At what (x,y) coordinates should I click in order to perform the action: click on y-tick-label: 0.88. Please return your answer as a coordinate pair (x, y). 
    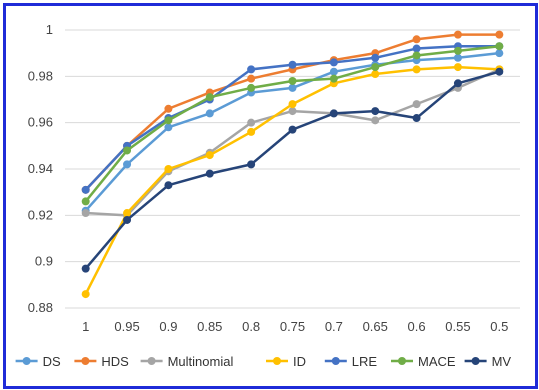
    Looking at the image, I should click on (40, 307).